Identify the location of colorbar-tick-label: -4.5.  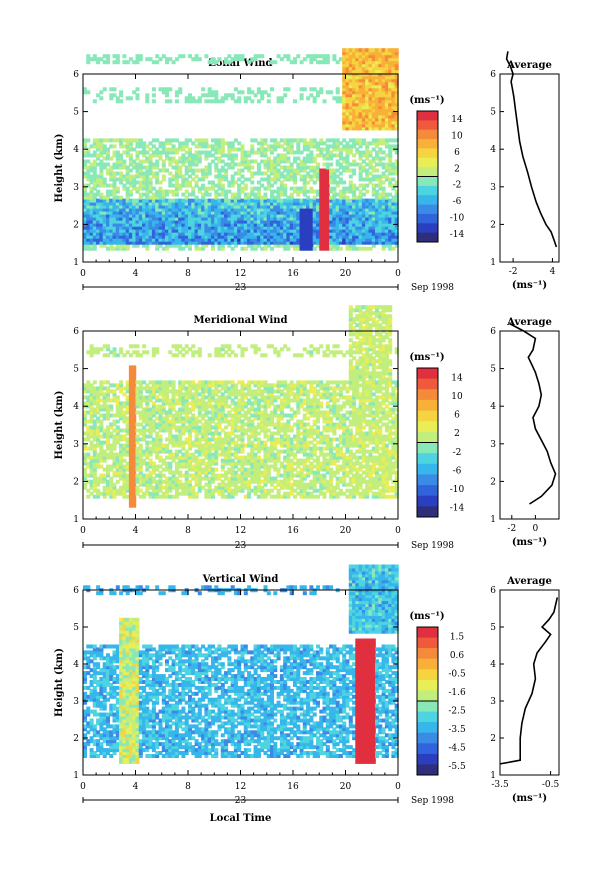
(457, 748).